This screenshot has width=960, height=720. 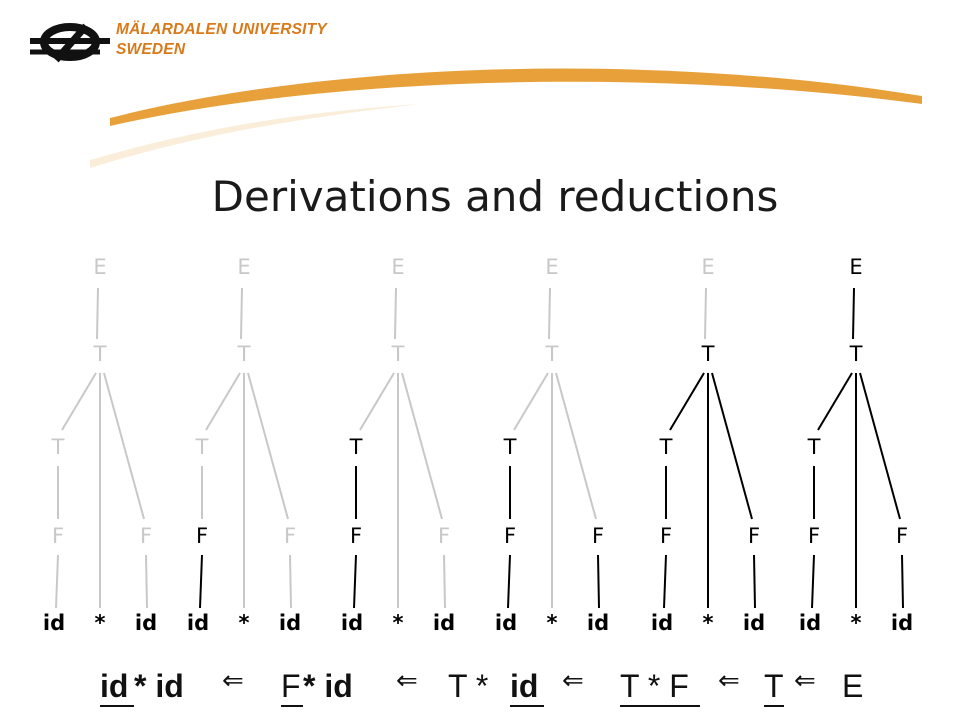 I want to click on tree4-leaf-right-id: id, so click(x=598, y=623).